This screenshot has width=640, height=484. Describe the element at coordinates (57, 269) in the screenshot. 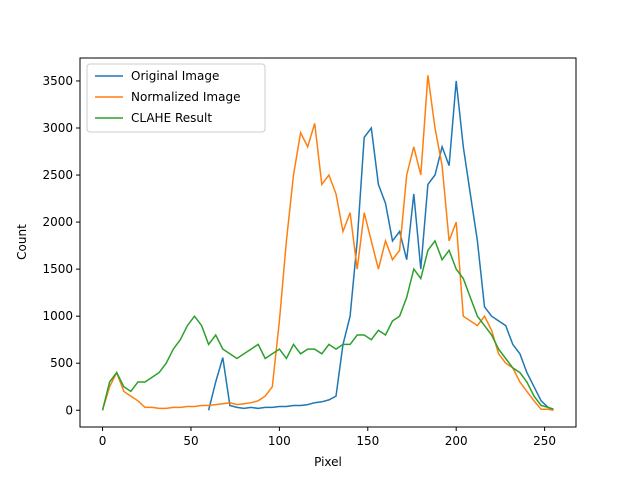

I see `y-tick-label: 1500` at that location.